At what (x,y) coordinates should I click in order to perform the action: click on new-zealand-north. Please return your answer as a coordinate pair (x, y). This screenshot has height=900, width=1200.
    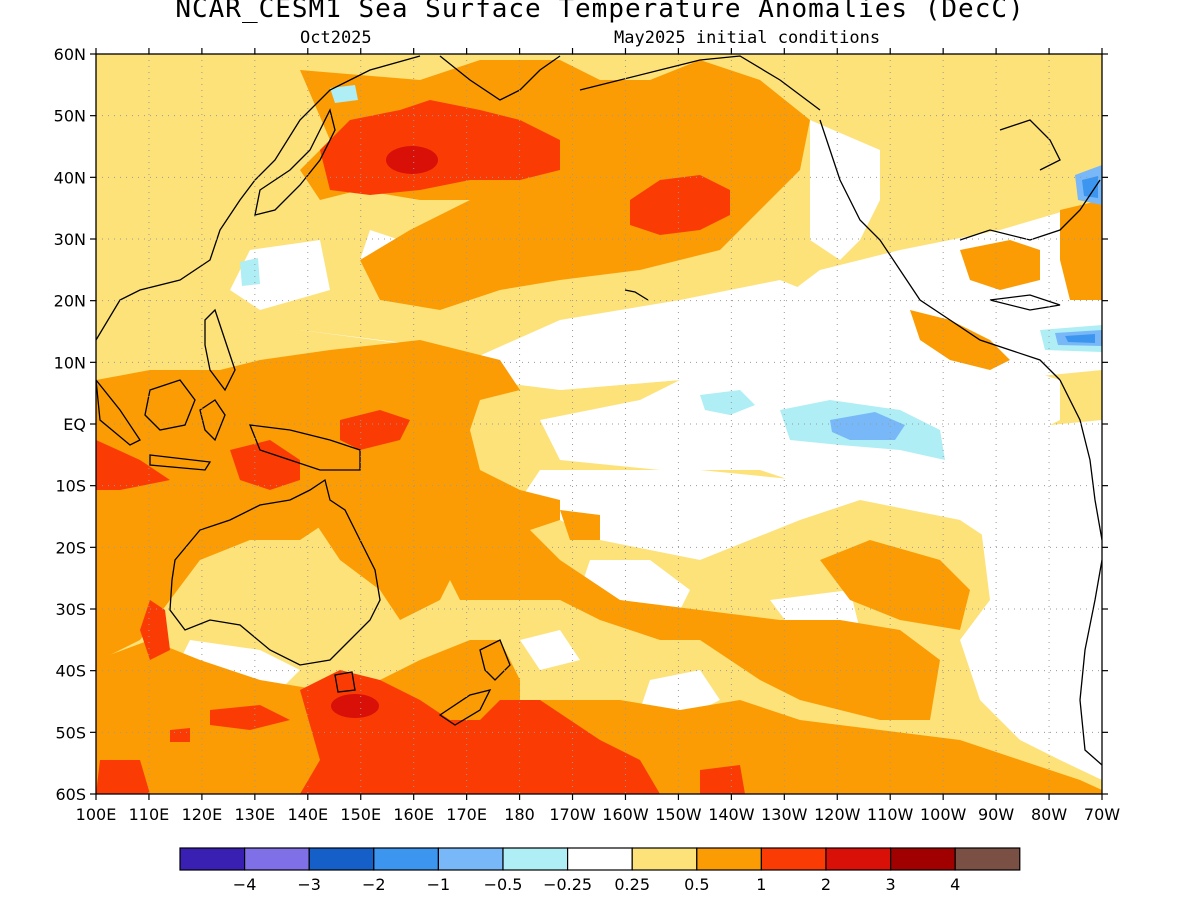
    Looking at the image, I should click on (495, 660).